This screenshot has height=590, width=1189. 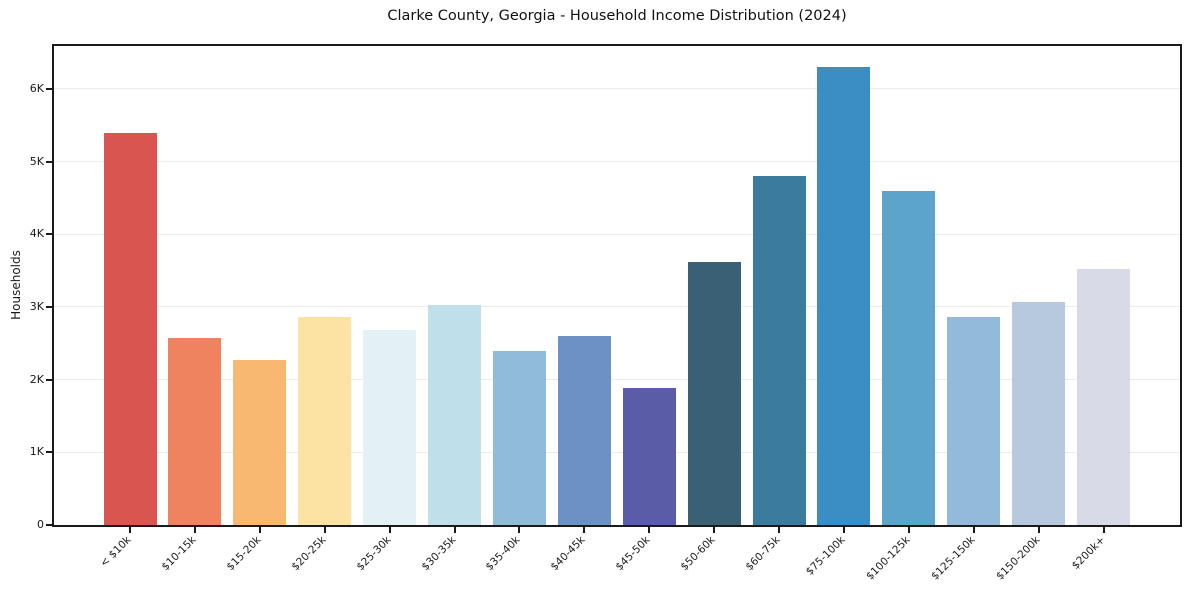 What do you see at coordinates (115, 552) in the screenshot?
I see `x-tick-label: < $10k` at bounding box center [115, 552].